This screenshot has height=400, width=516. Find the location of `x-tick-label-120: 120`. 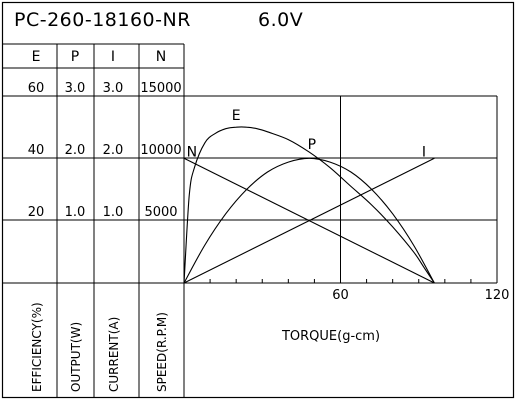

x-tick-label-120: 120 is located at coordinates (497, 295).